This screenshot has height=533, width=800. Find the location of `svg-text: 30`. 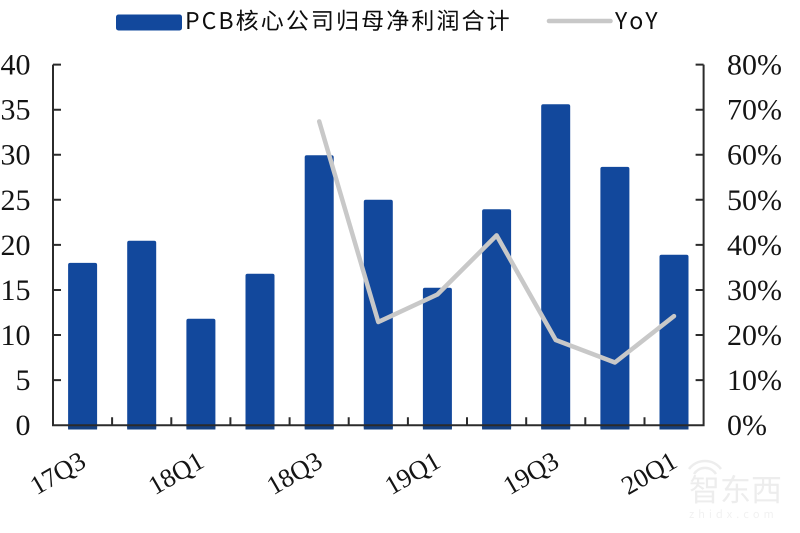

svg-text: 30 is located at coordinates (16, 155).